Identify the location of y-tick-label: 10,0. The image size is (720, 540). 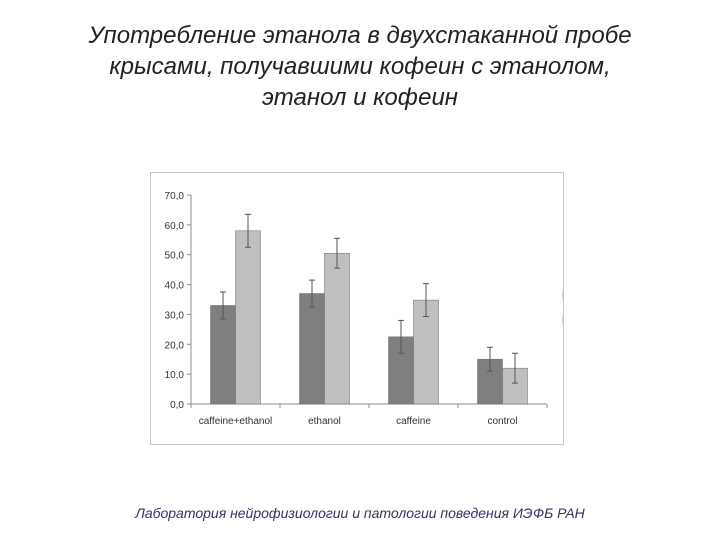
(175, 375).